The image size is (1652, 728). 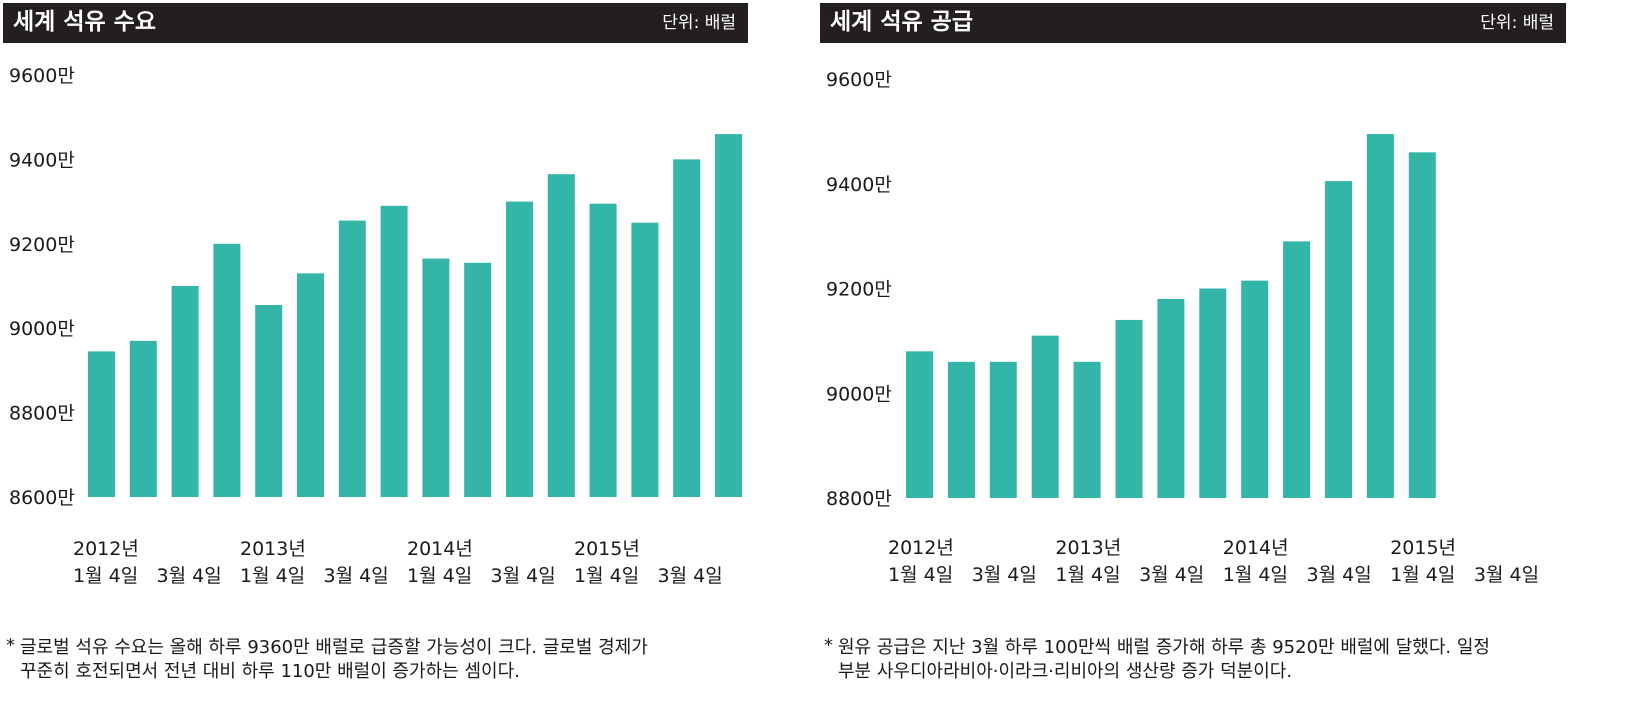 What do you see at coordinates (1193, 23) in the screenshot?
I see `supply-chart-header: 세계 석유 공급 단위: 배럴` at bounding box center [1193, 23].